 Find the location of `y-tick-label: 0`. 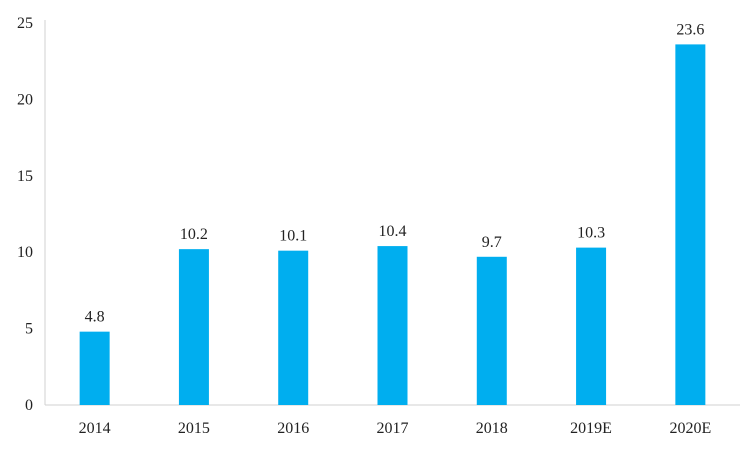

y-tick-label: 0 is located at coordinates (29, 405).